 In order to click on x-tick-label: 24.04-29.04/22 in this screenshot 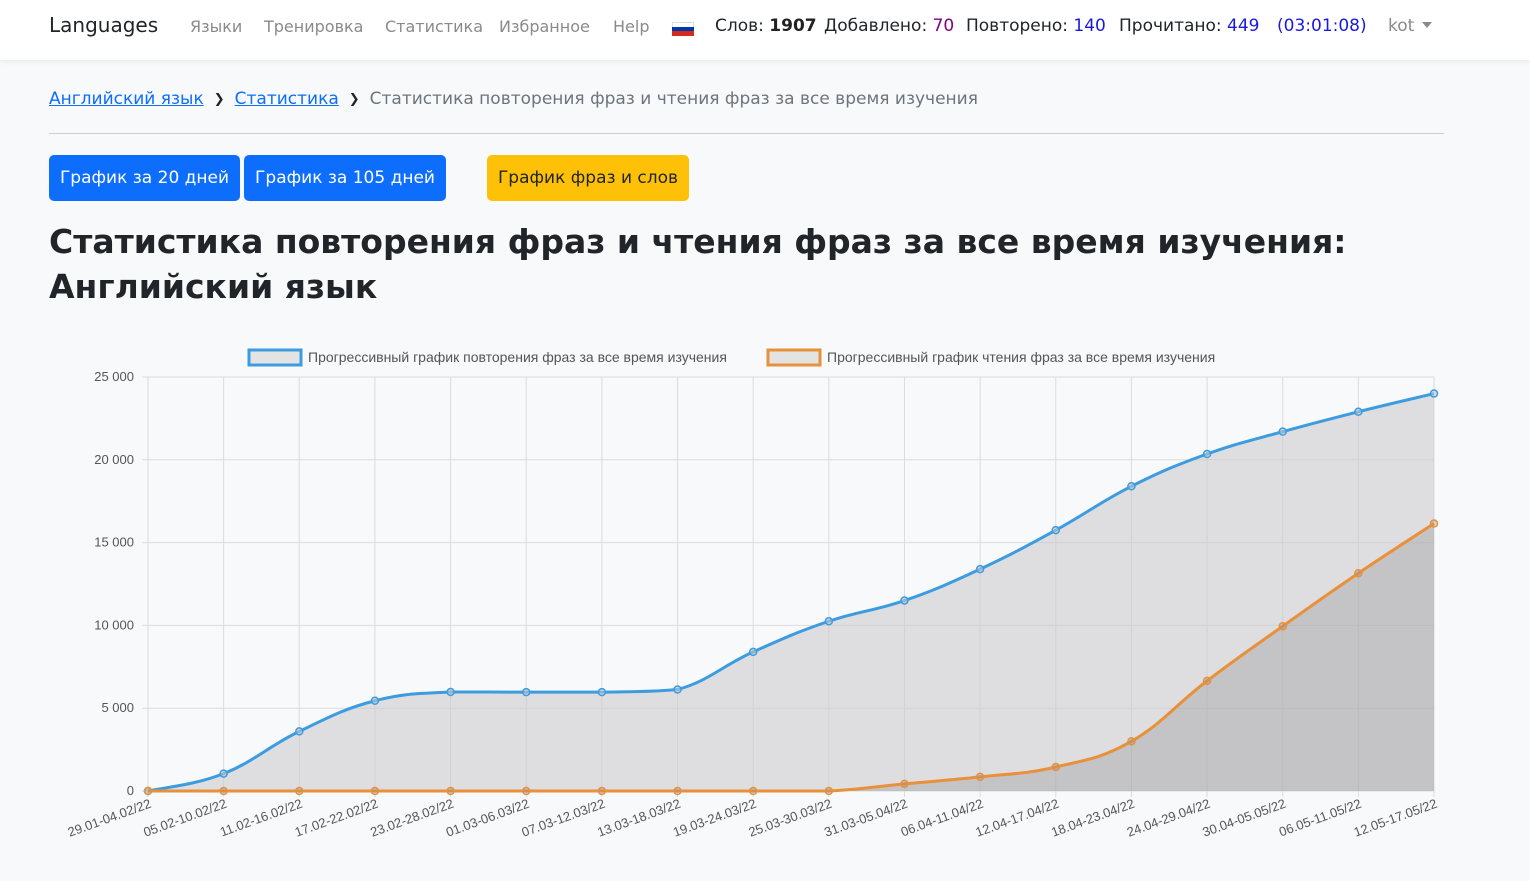, I will do `click(1168, 818)`.